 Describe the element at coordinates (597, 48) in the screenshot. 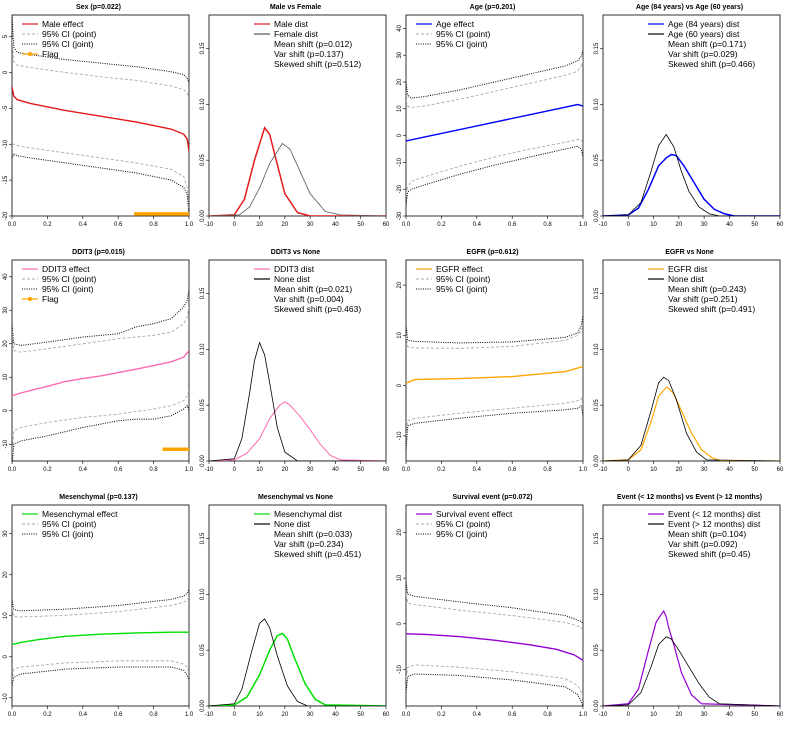

I see `y-tick-label: 0.15` at that location.